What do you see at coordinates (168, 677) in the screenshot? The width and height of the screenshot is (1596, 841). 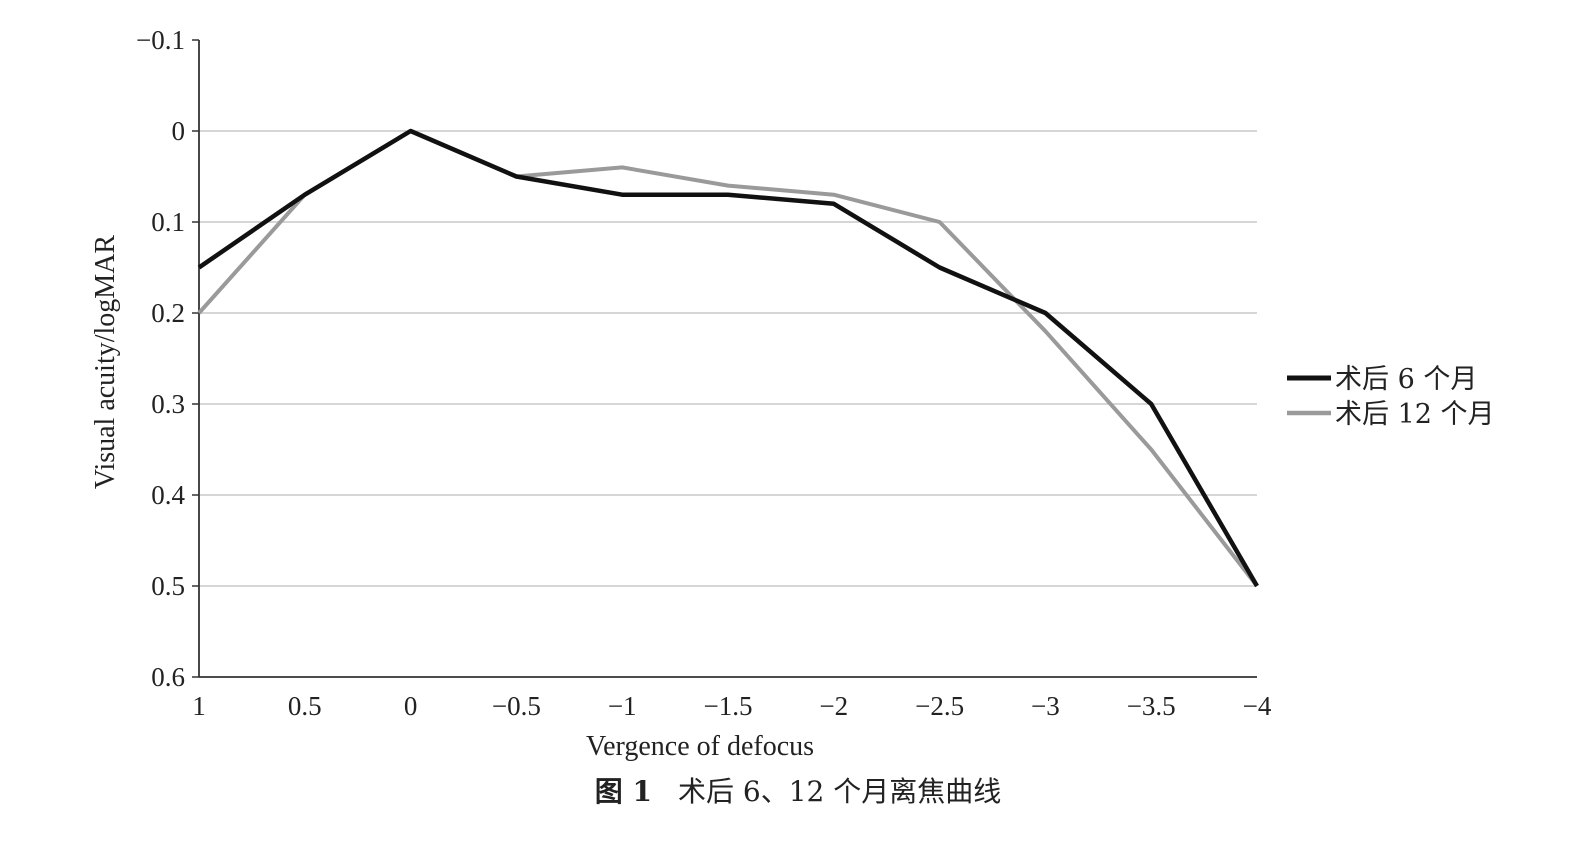 I see `y-tick-label: 0.6` at bounding box center [168, 677].